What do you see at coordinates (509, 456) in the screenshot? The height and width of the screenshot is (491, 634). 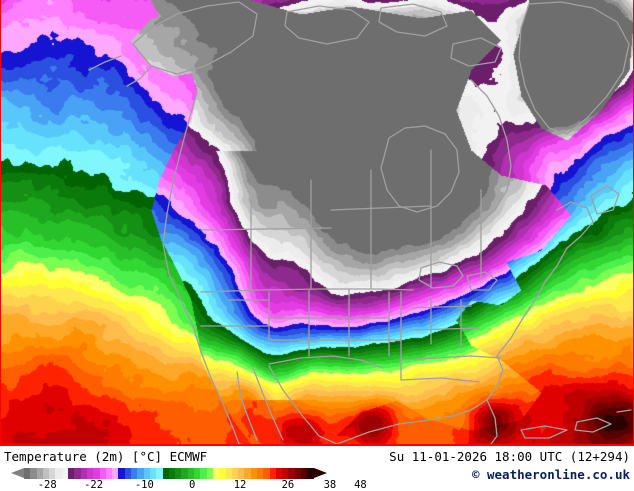 I see `forecast-timestamp: Su 11-01-2026 18:00 UTC (12+294)` at bounding box center [509, 456].